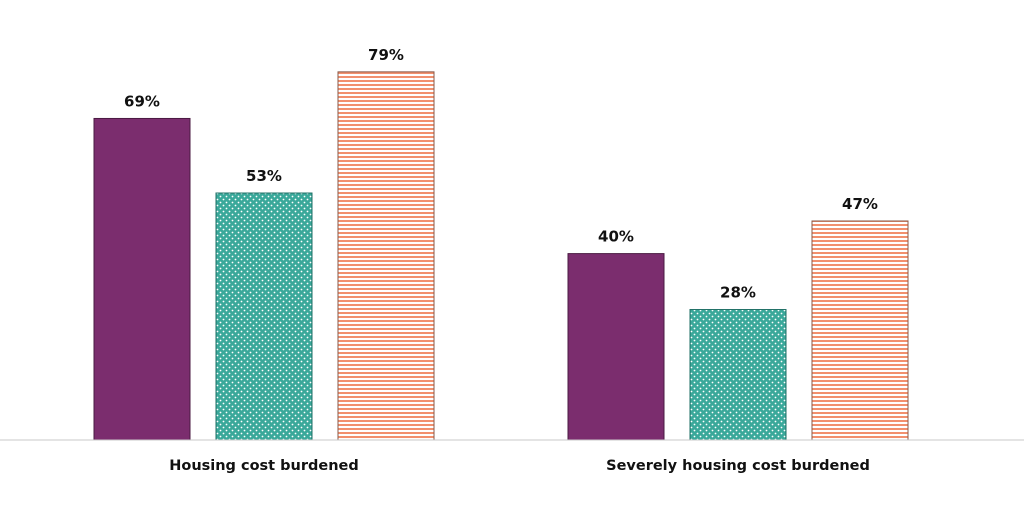 This screenshot has width=1024, height=512. What do you see at coordinates (264, 176) in the screenshot?
I see `data-label-1-2: 53%` at bounding box center [264, 176].